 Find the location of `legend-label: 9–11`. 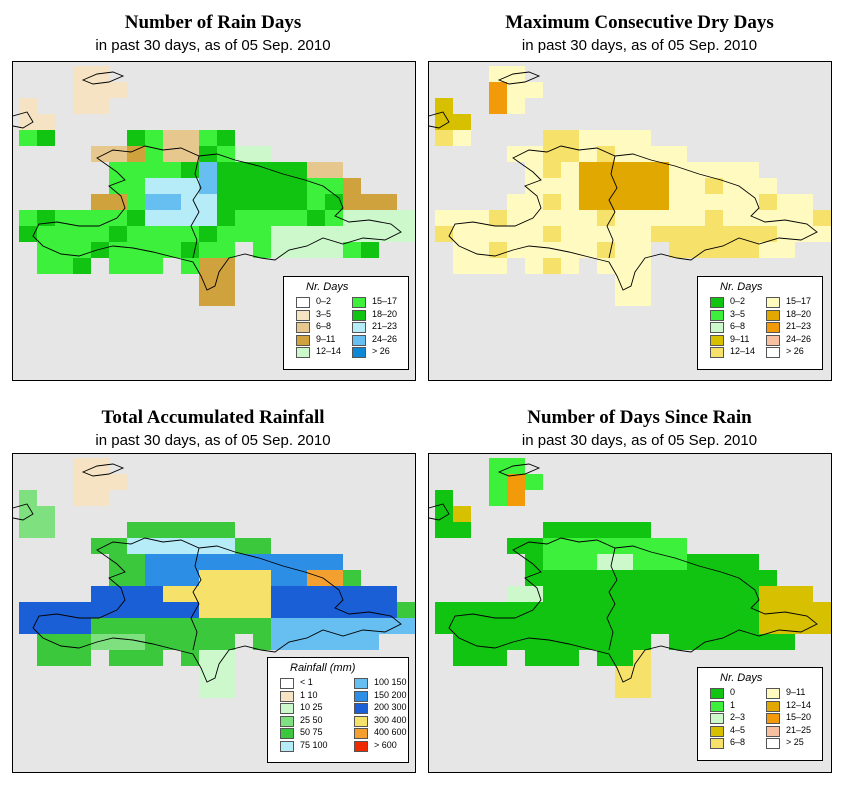

legend-label: 9–11 is located at coordinates (326, 338).